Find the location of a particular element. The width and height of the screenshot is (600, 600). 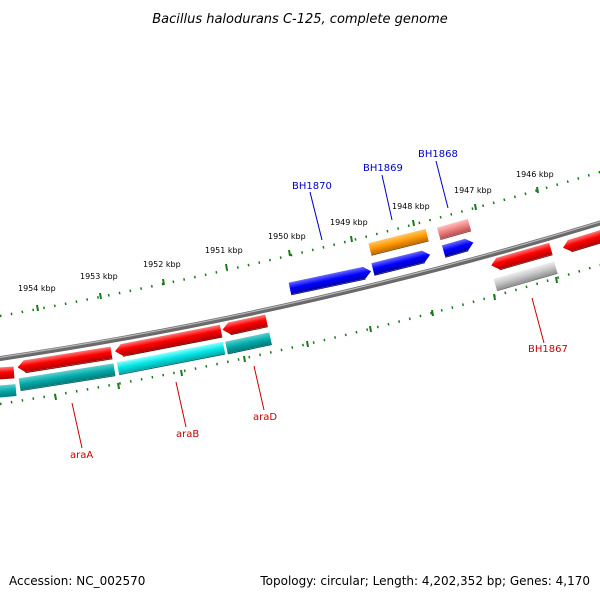

scale-label-1947: 1947 kbp is located at coordinates (473, 190).